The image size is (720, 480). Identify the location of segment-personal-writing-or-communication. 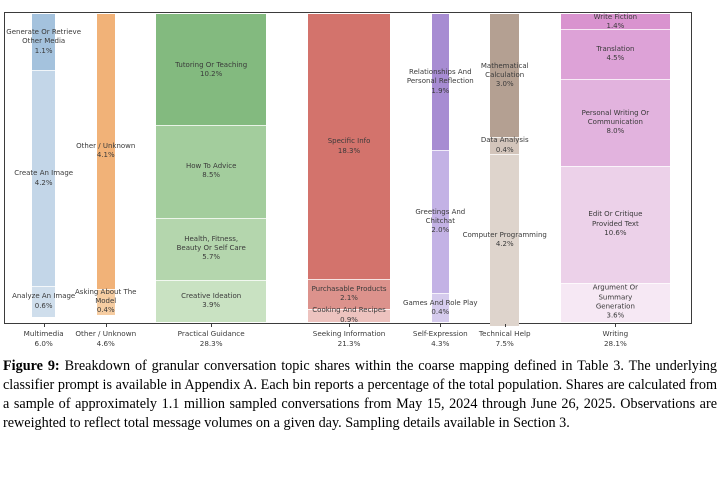
(615, 122).